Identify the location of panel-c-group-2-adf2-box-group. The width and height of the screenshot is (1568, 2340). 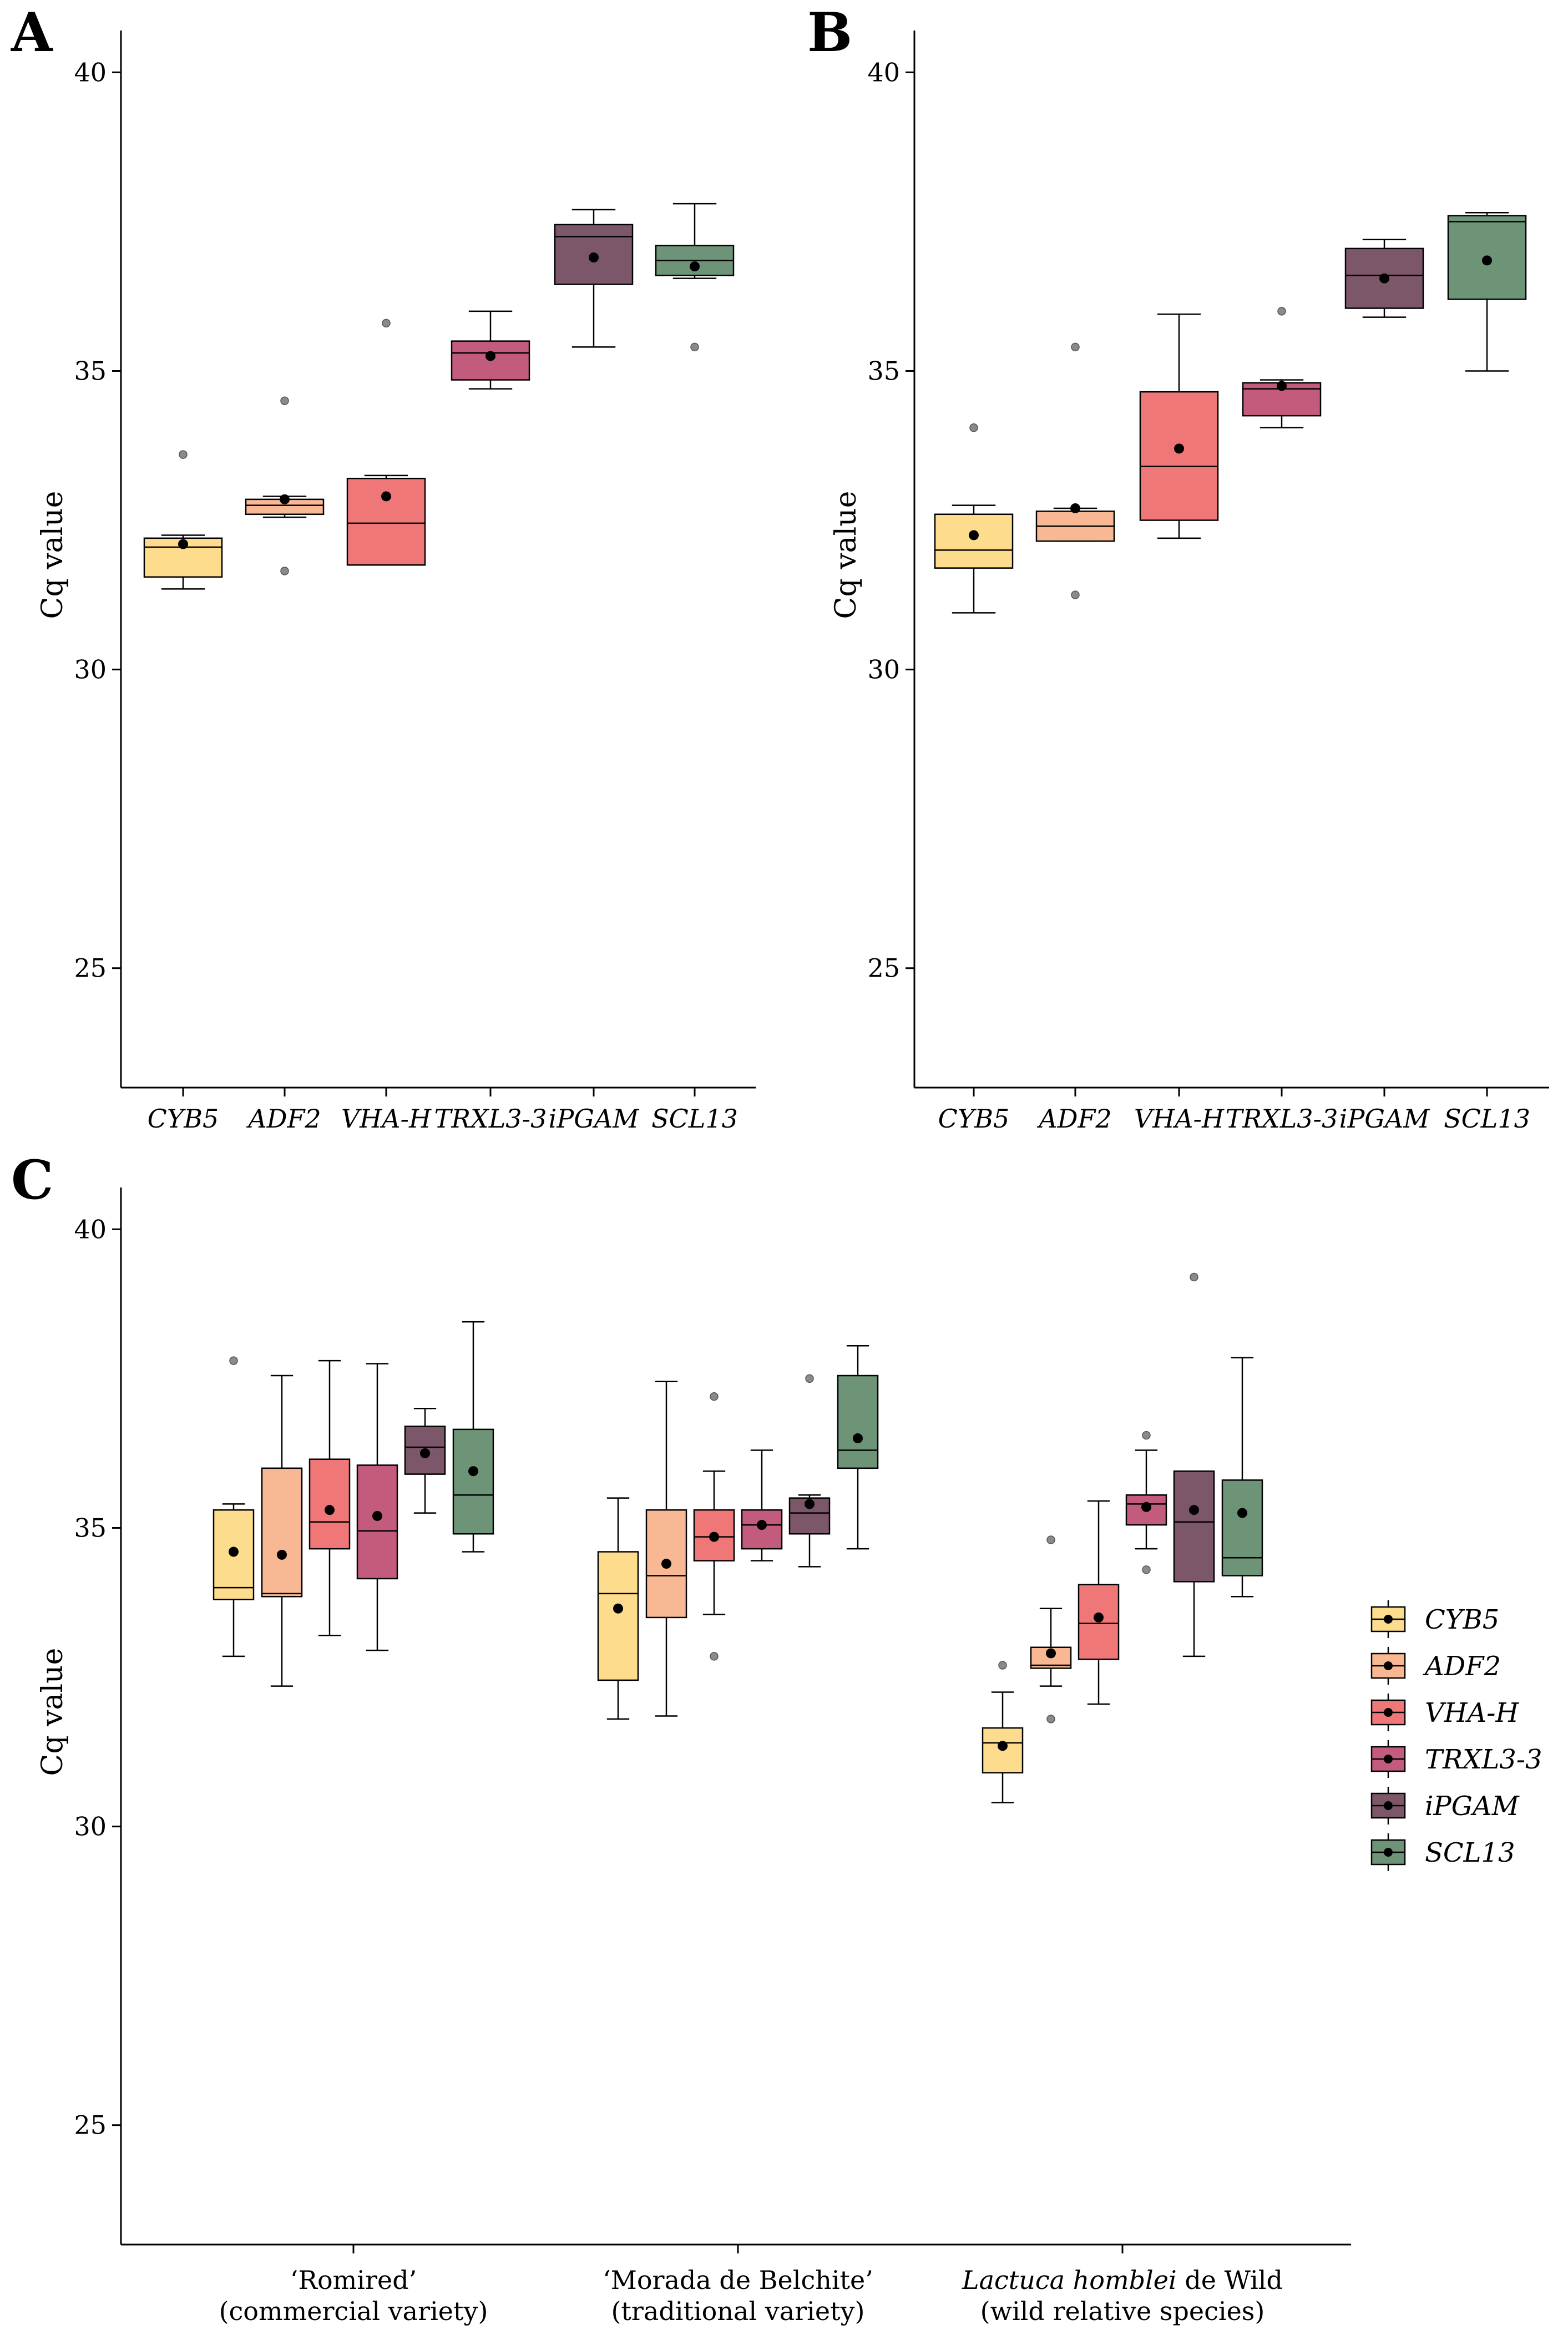
(1051, 1629).